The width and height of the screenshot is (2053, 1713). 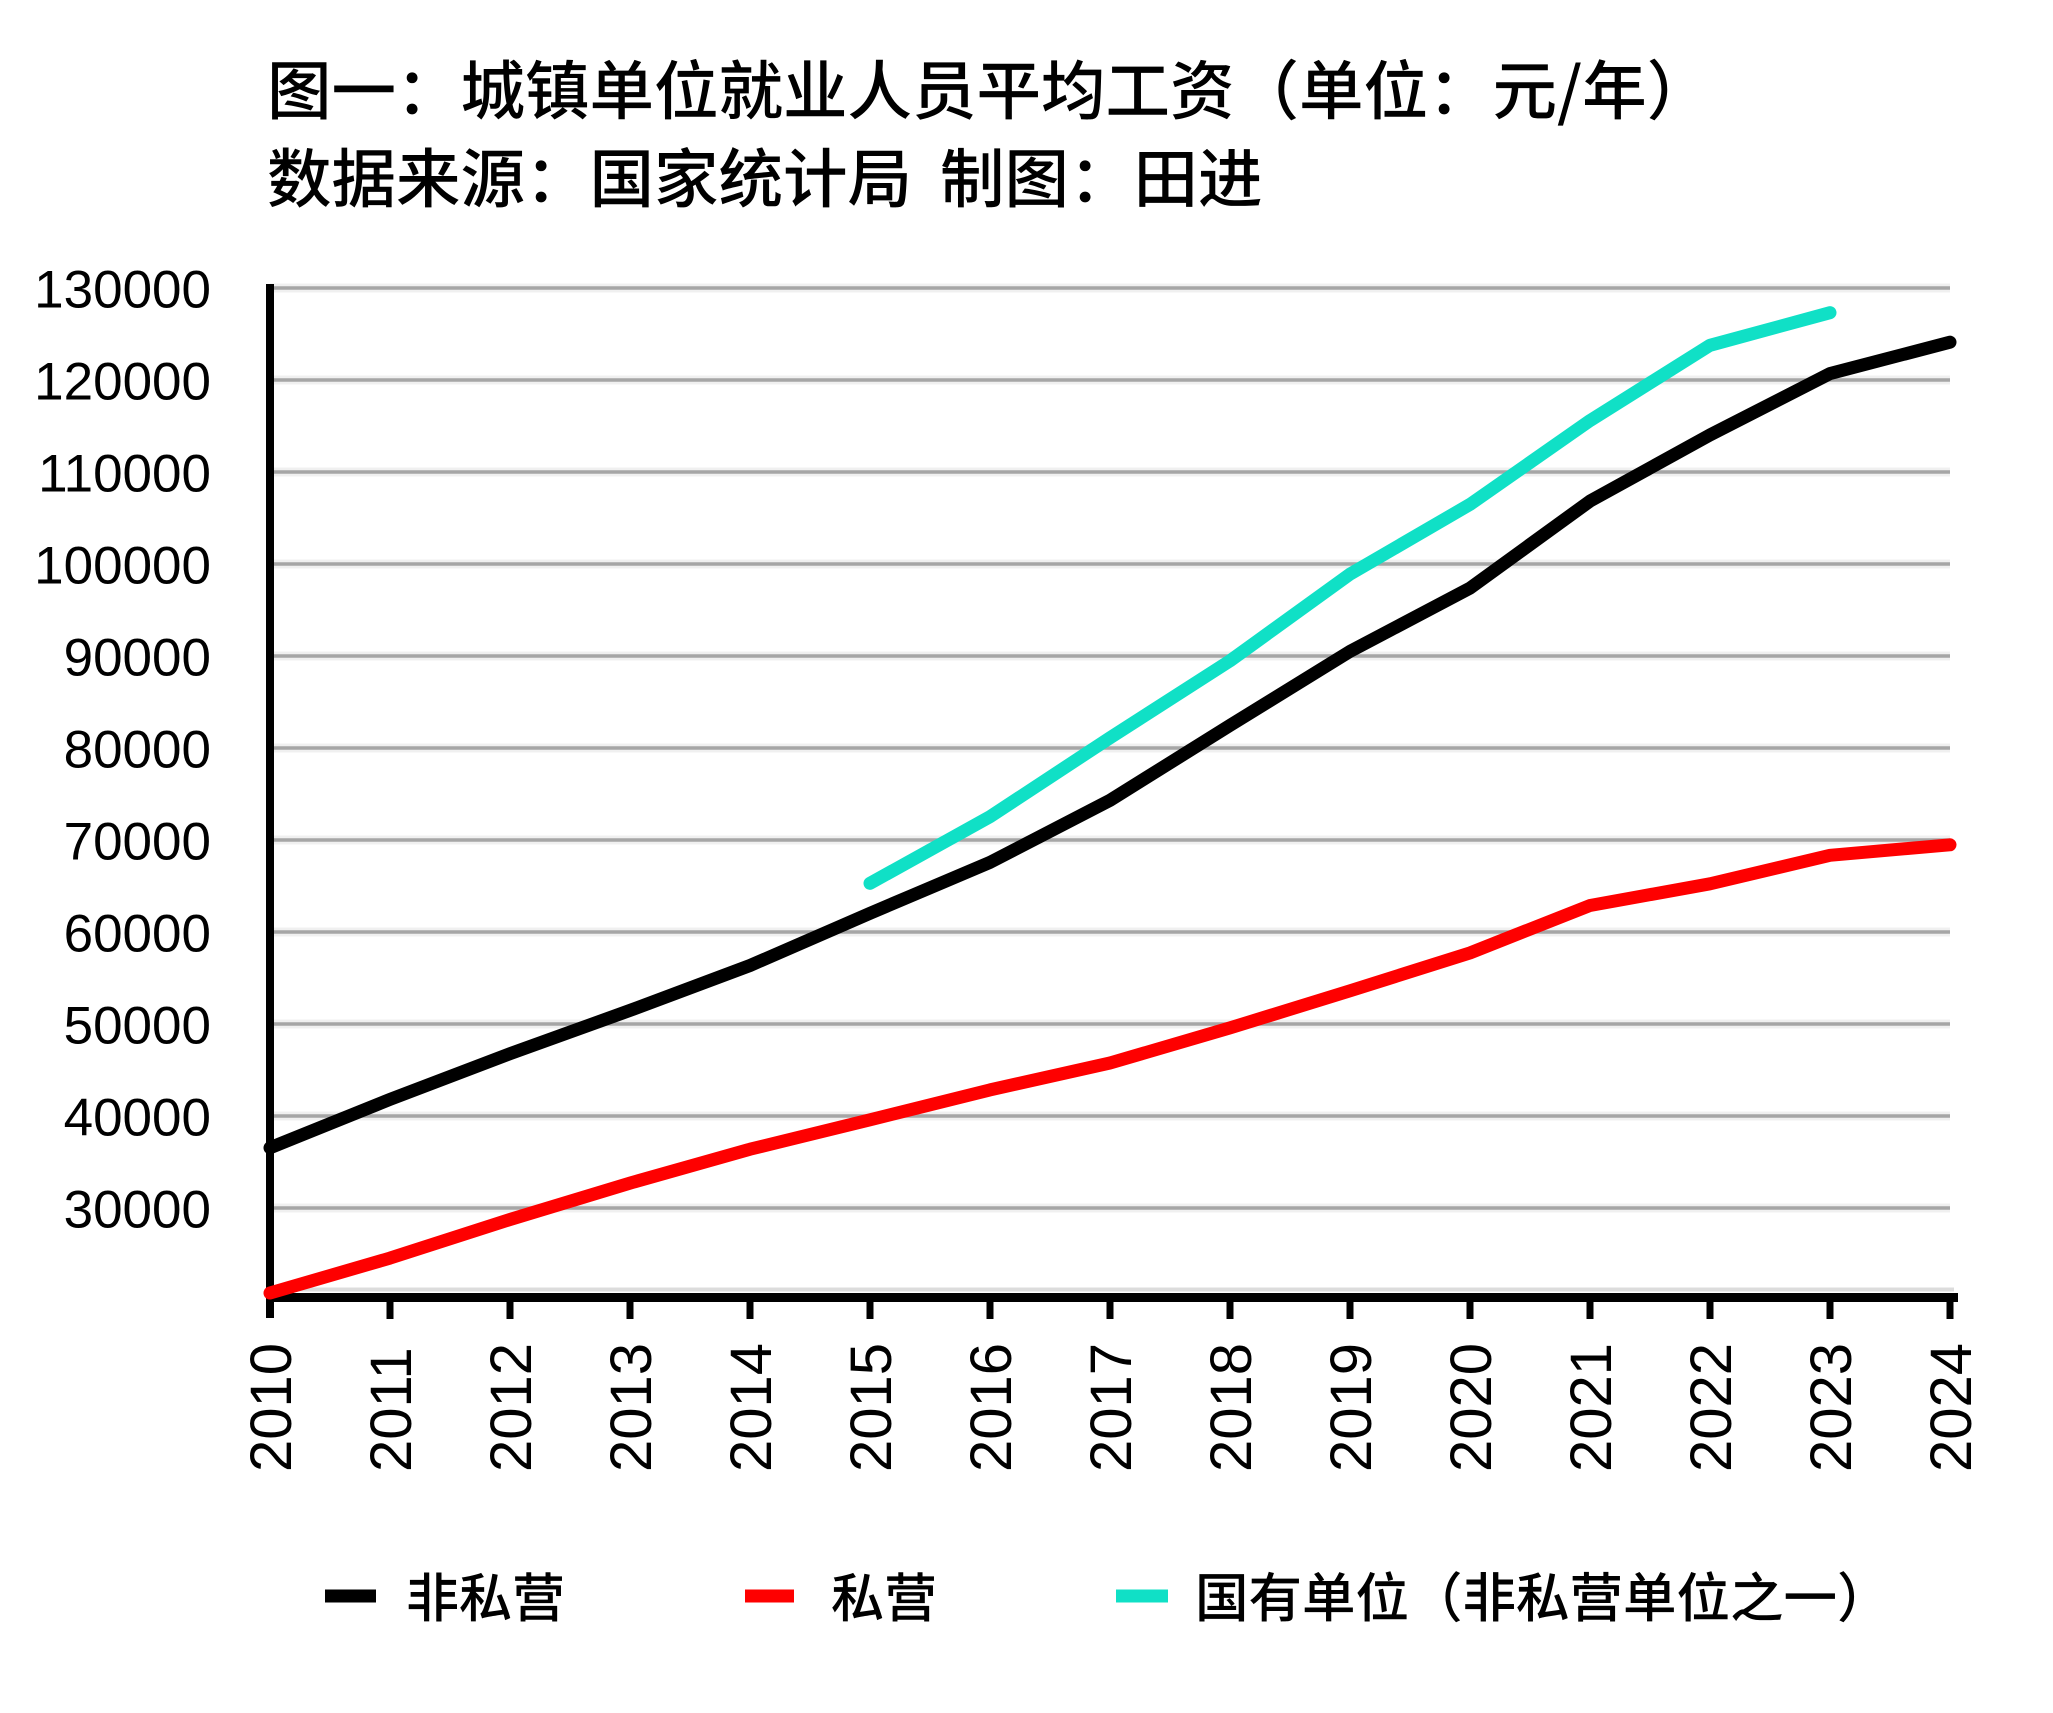 I want to click on svg-text: 2017, so click(x=1111, y=1407).